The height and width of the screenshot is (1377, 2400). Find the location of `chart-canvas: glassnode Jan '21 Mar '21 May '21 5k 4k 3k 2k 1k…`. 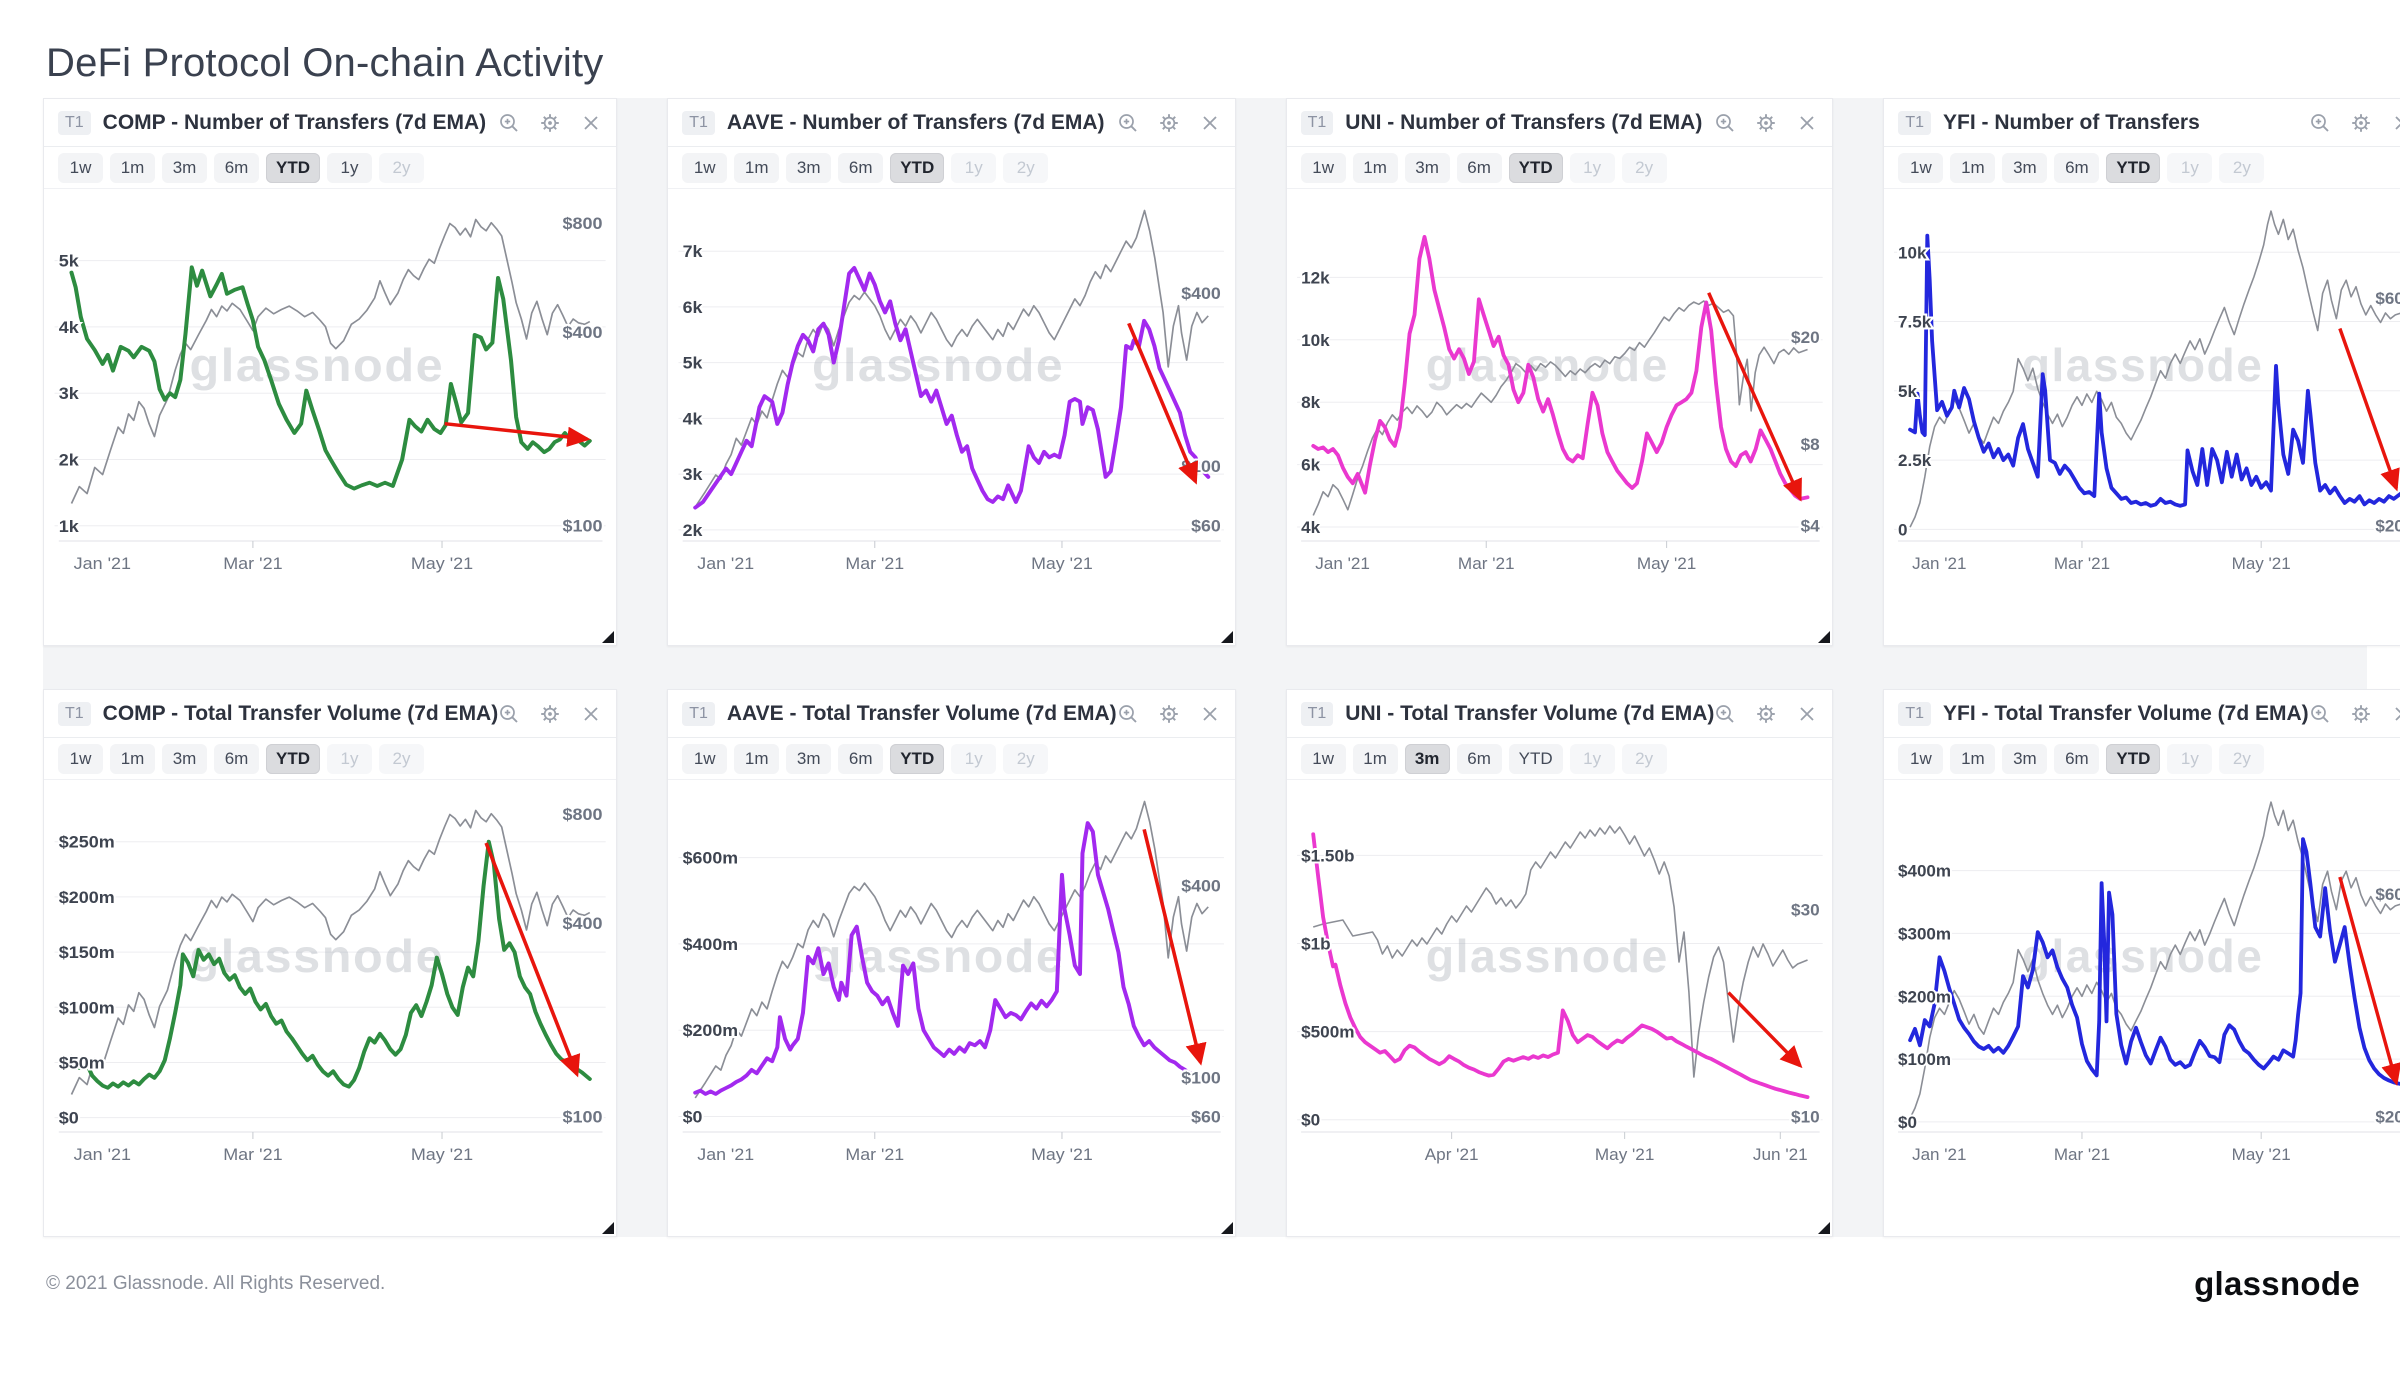

chart-canvas: glassnode Jan '21 Mar '21 May '21 5k 4k 3k 2k 1k… is located at coordinates (330, 417).